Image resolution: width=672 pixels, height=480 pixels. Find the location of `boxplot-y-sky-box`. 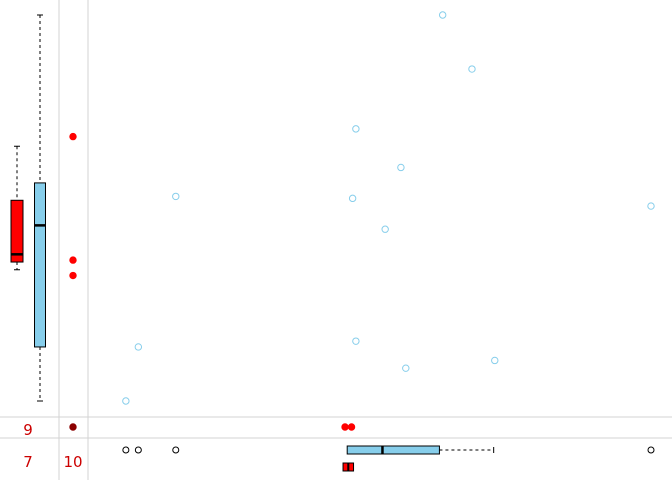

boxplot-y-sky-box is located at coordinates (40, 265).